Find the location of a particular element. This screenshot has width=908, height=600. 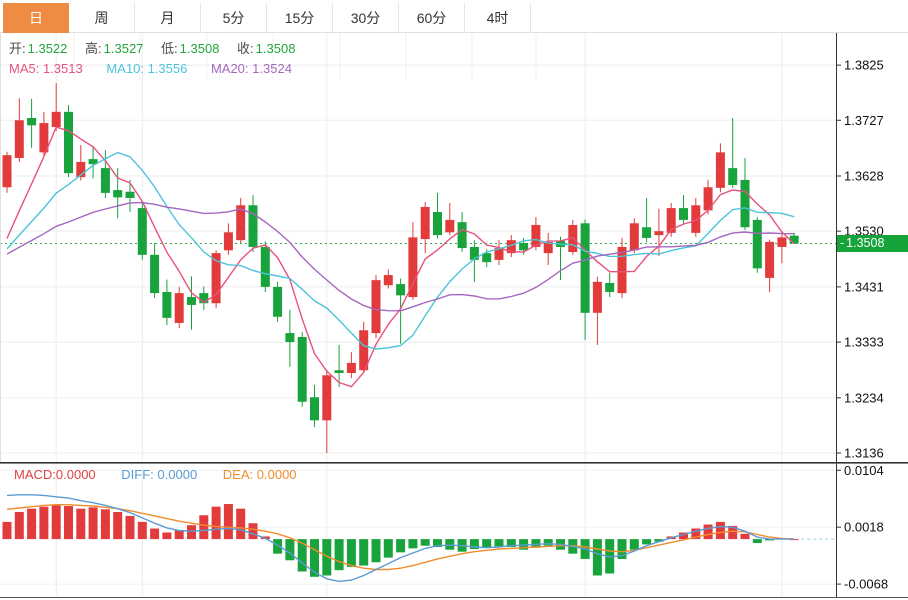

tab-60min: 60分 is located at coordinates (432, 18).